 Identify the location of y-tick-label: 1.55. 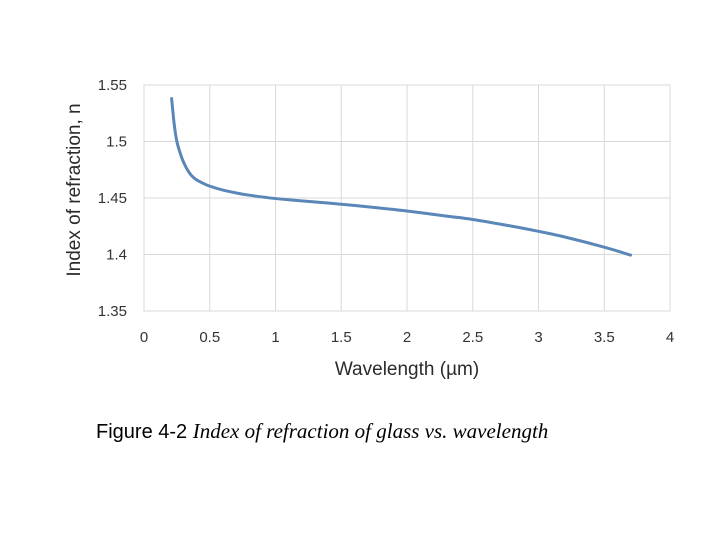
(112, 85).